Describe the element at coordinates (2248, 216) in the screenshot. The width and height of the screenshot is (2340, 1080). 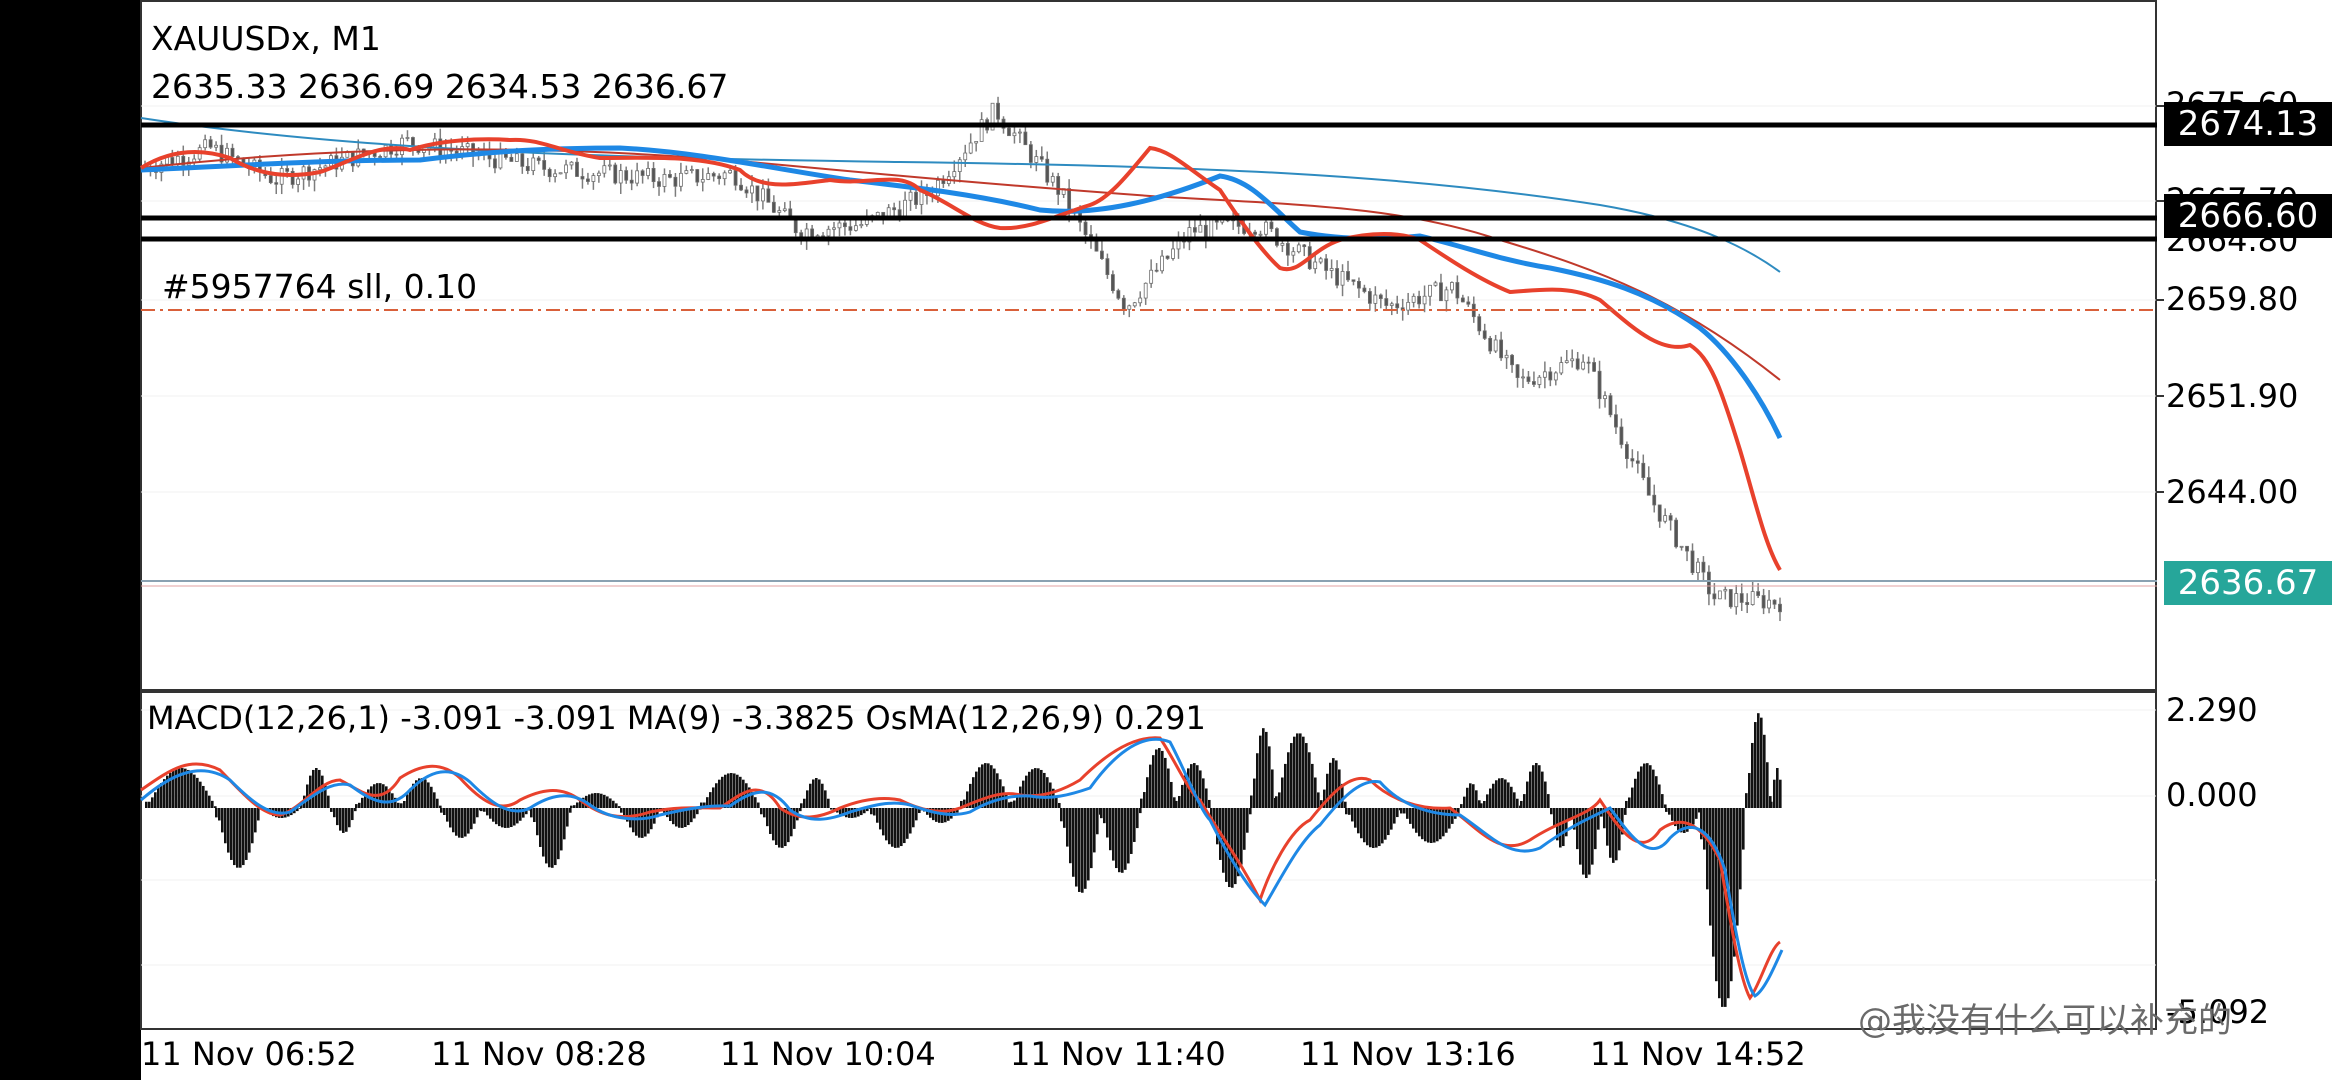
I see `level-badge-2666: 2666.60` at that location.